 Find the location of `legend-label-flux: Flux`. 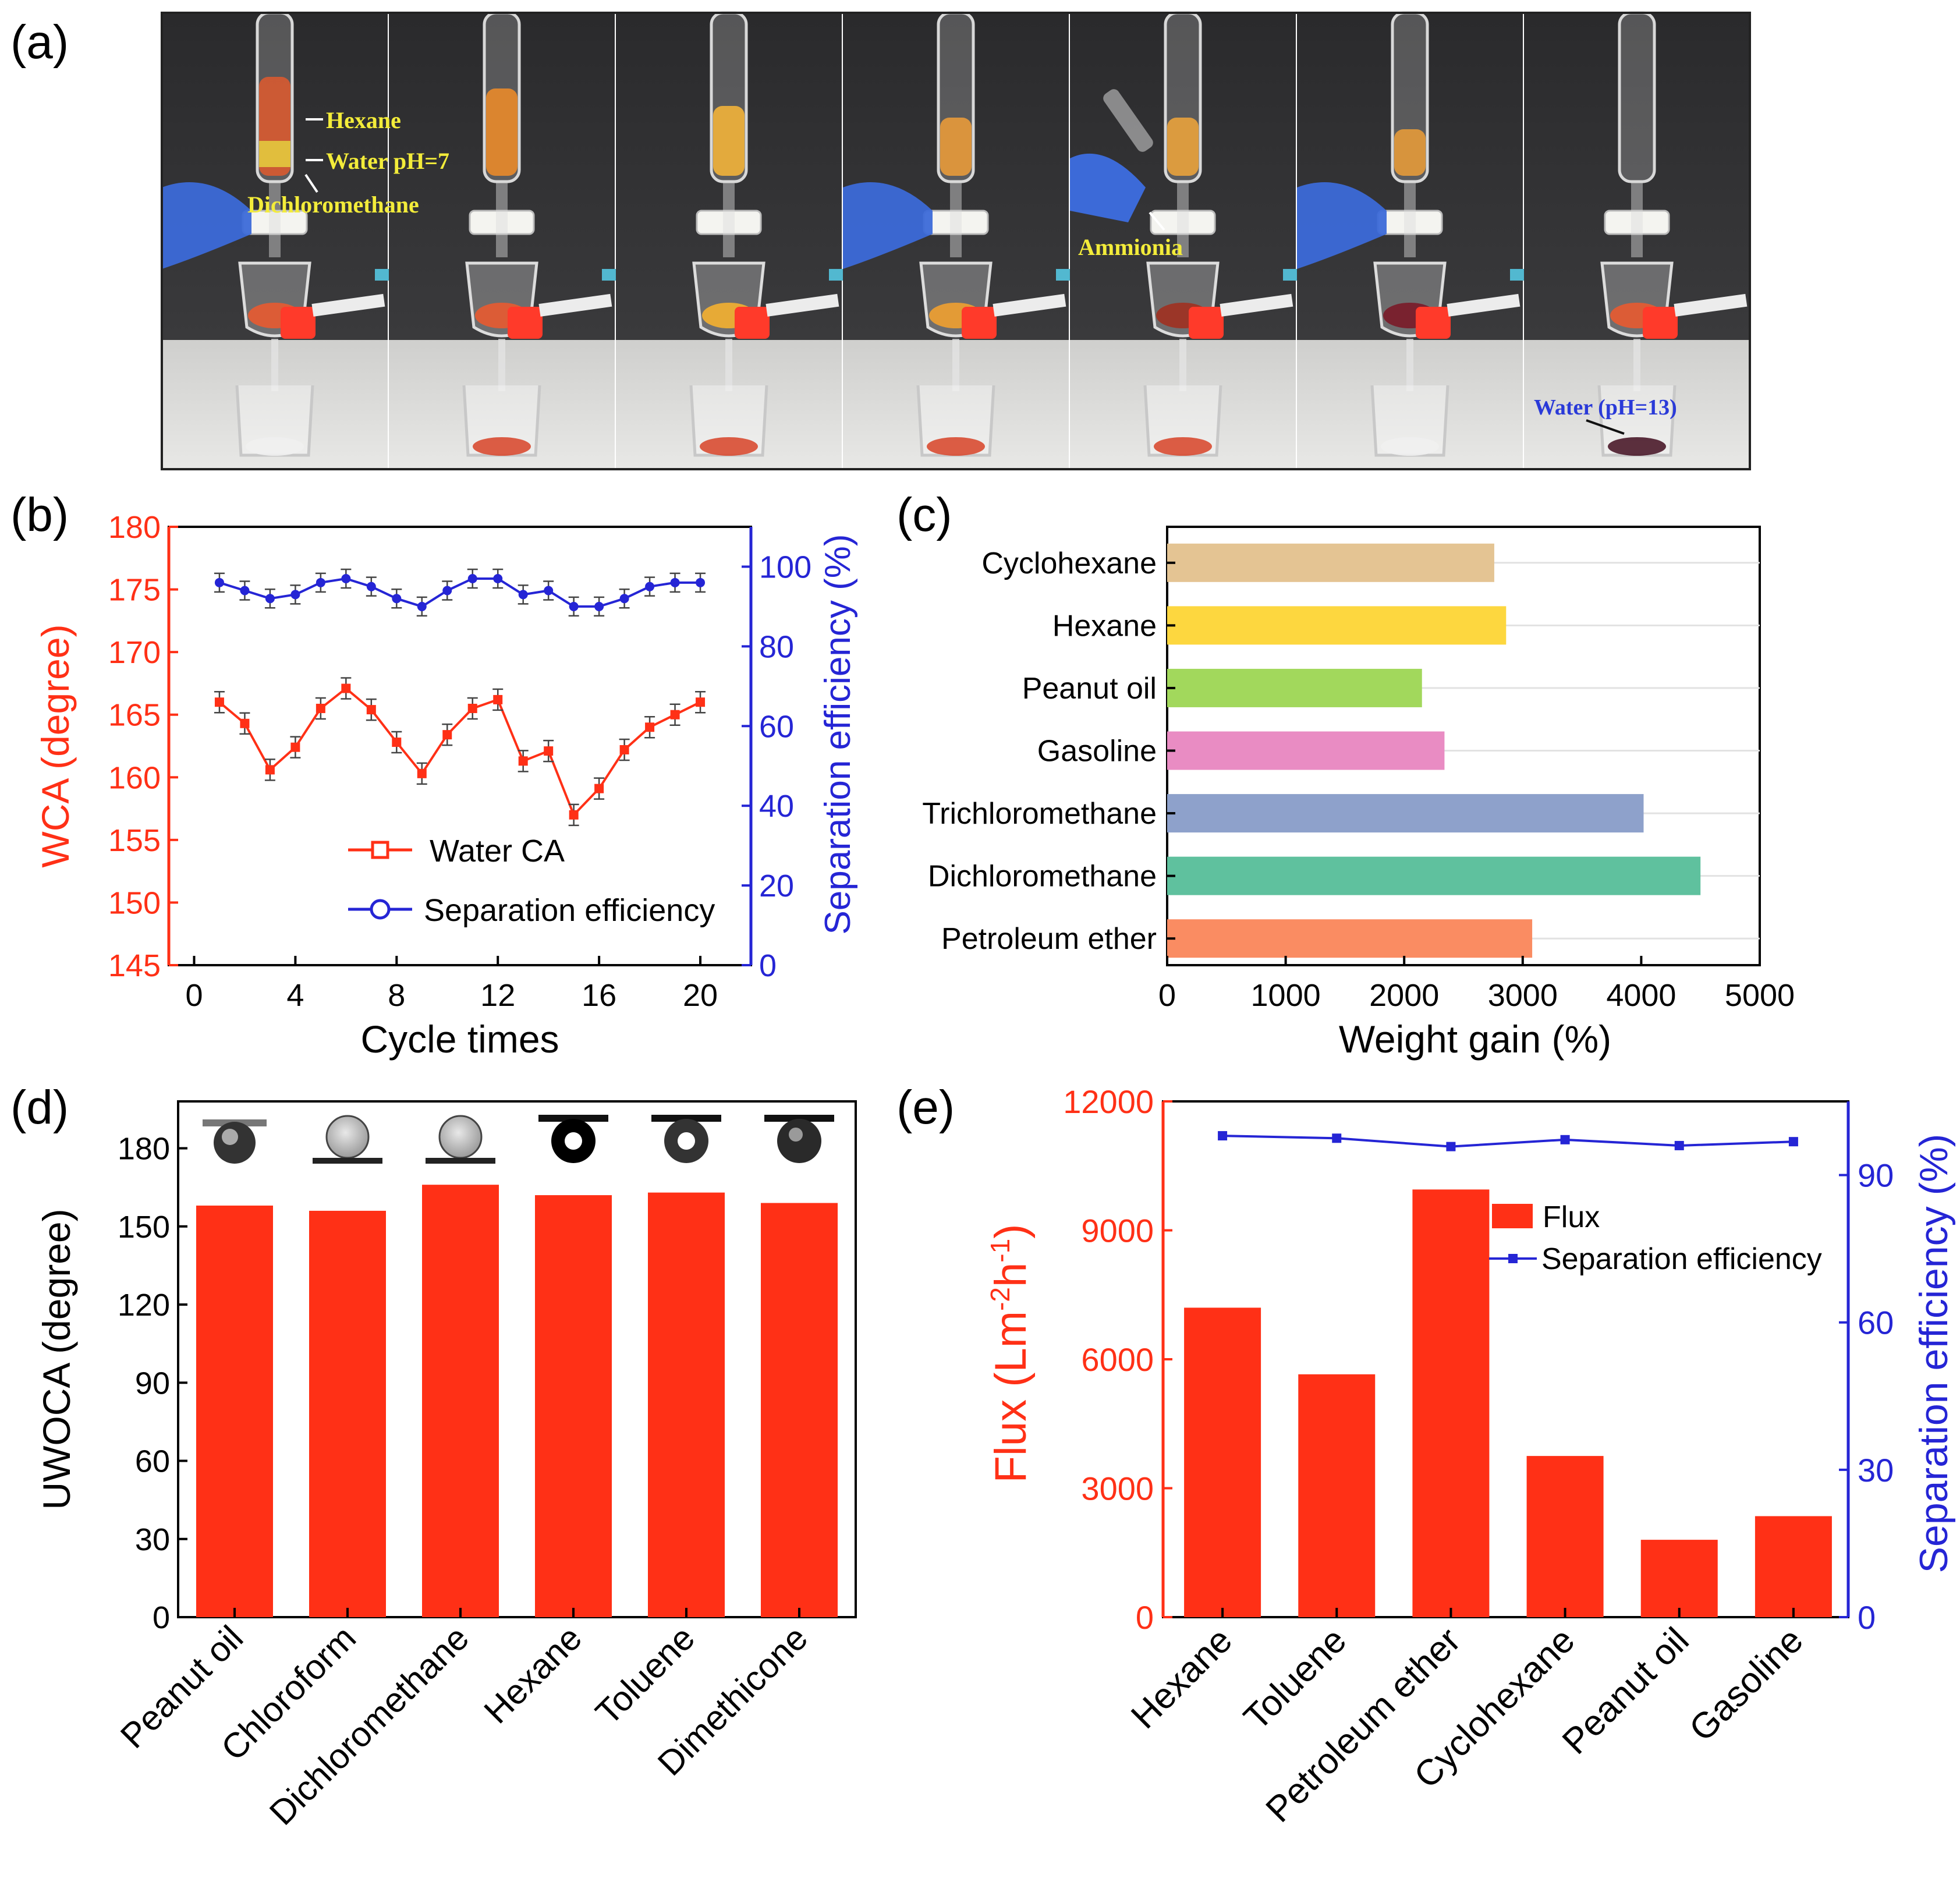

legend-label-flux: Flux is located at coordinates (1571, 1217).